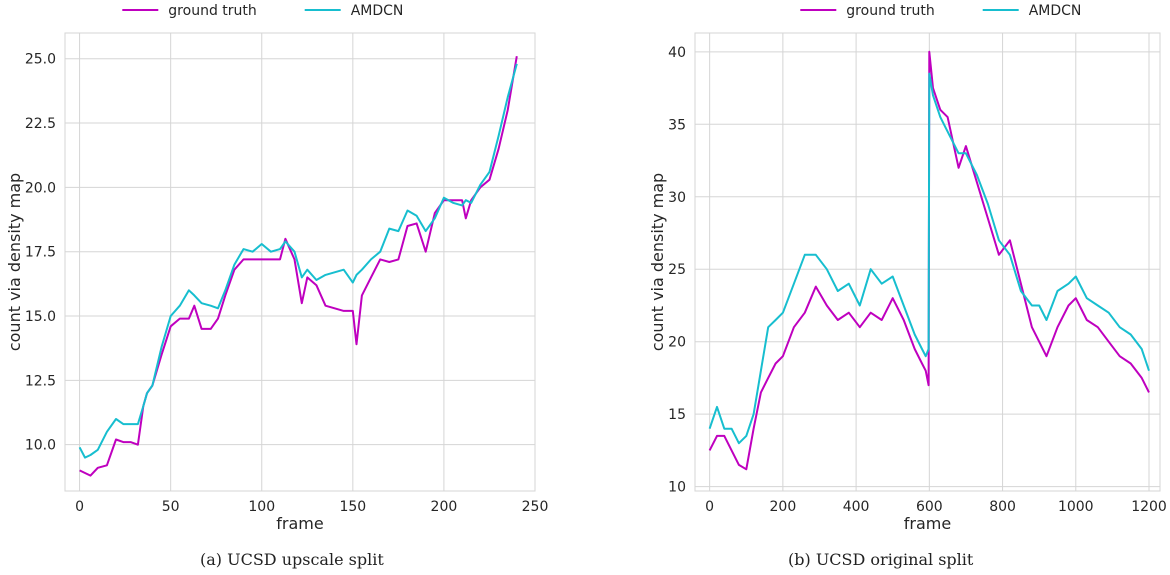  Describe the element at coordinates (677, 198) in the screenshot. I see `y-tick-label: 30` at that location.